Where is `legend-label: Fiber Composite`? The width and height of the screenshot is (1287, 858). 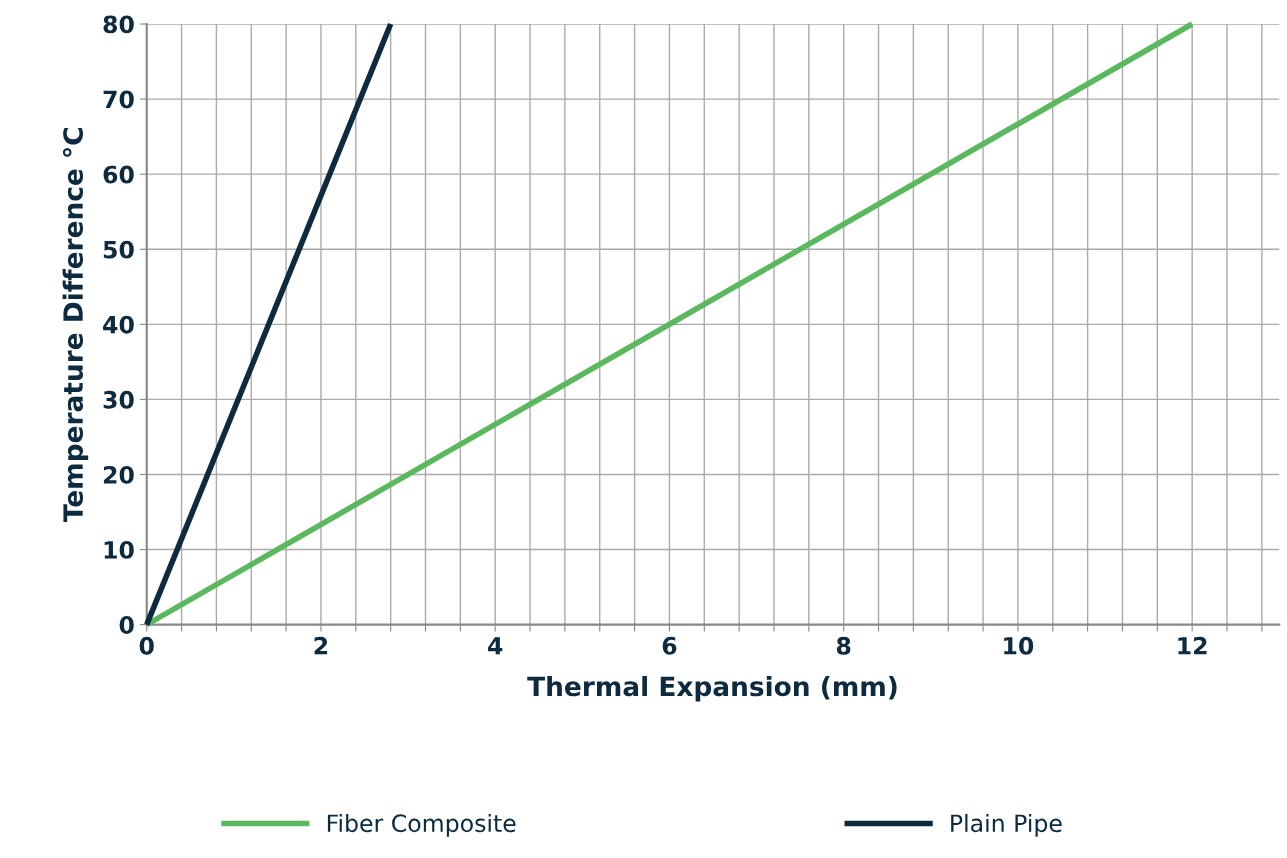 legend-label: Fiber Composite is located at coordinates (421, 825).